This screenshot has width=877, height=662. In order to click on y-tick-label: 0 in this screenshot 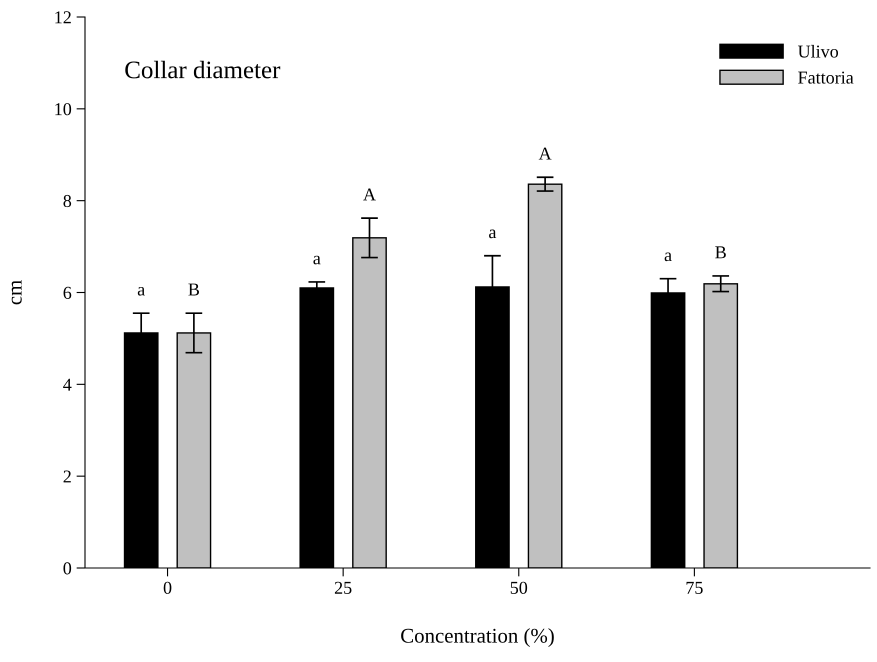, I will do `click(67, 568)`.